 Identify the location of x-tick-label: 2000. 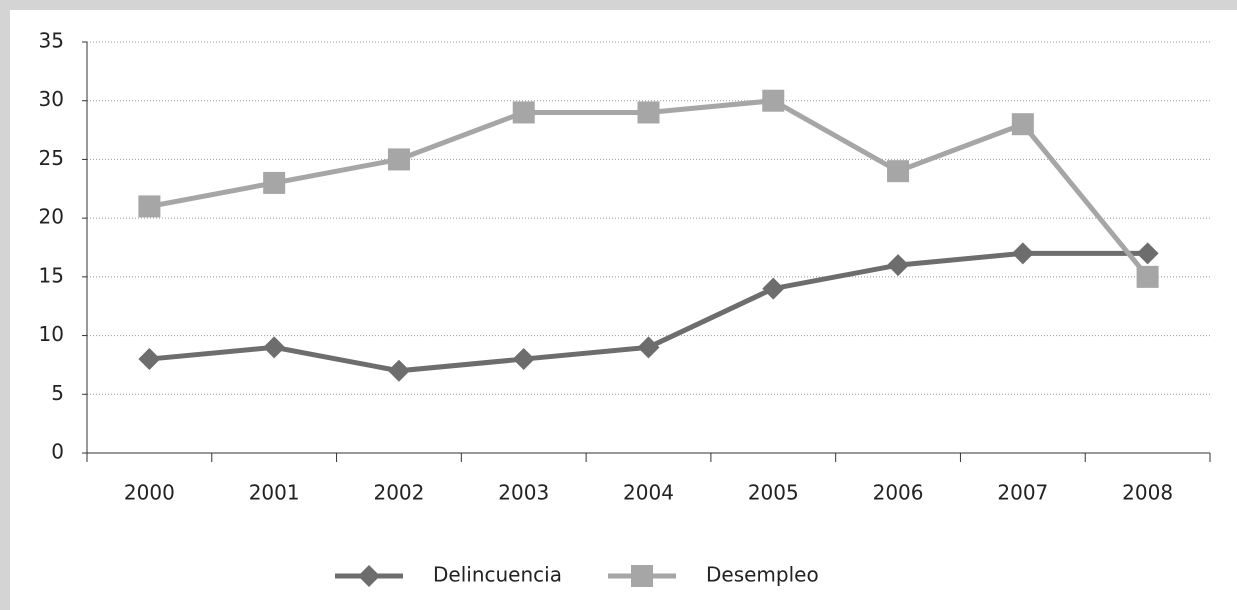
(149, 493).